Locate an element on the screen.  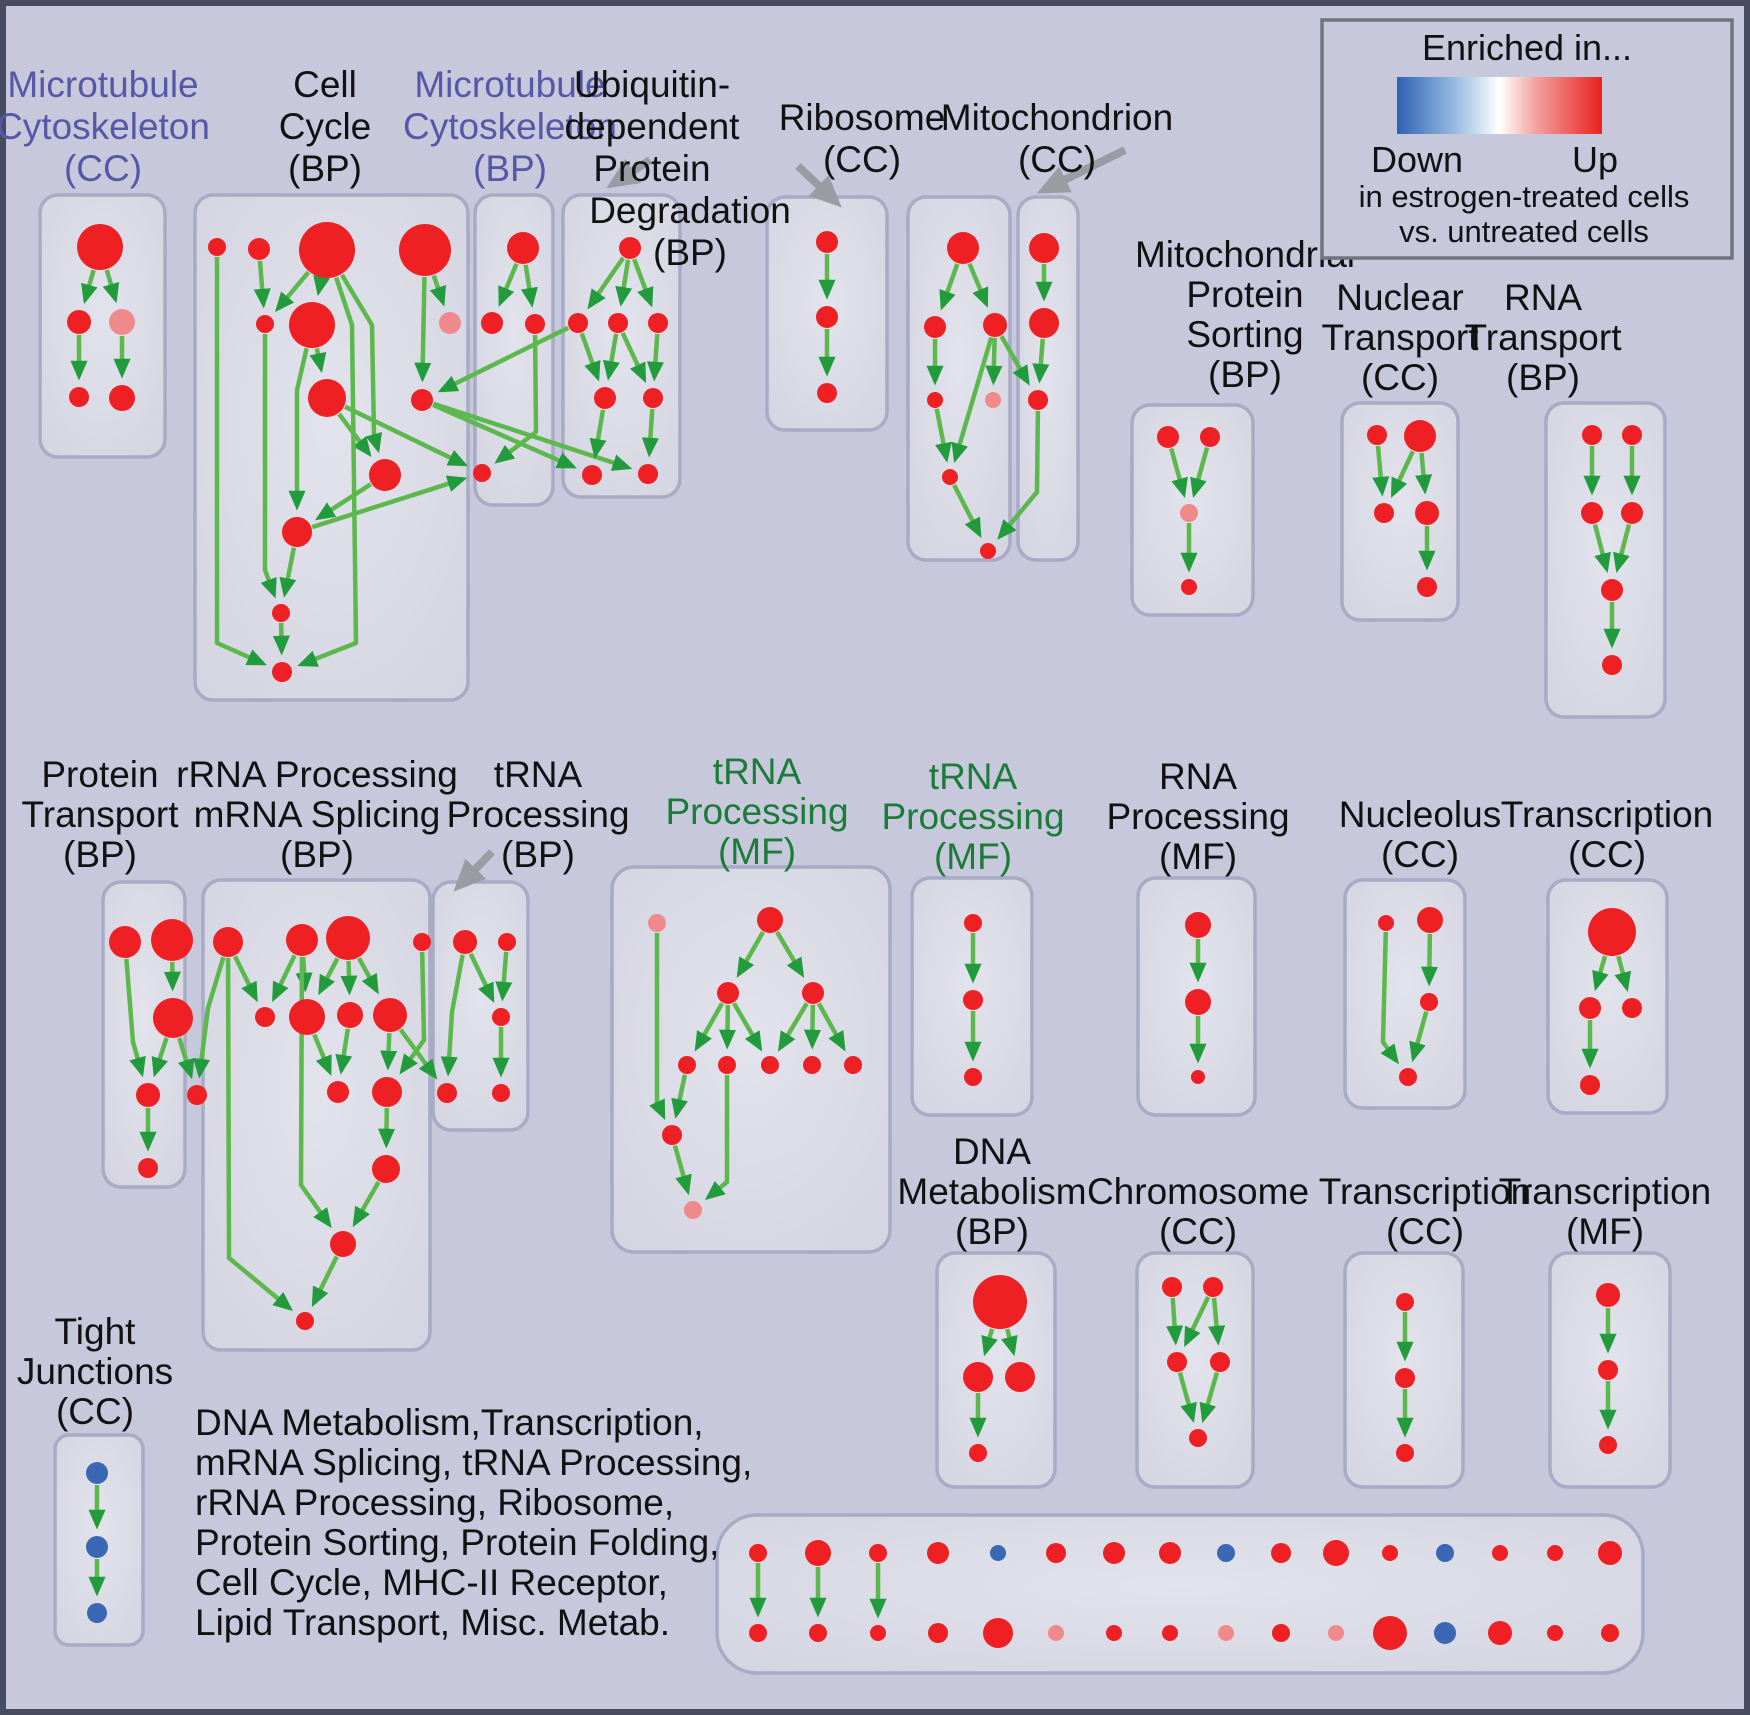
legend-down-label: Down is located at coordinates (1417, 159).